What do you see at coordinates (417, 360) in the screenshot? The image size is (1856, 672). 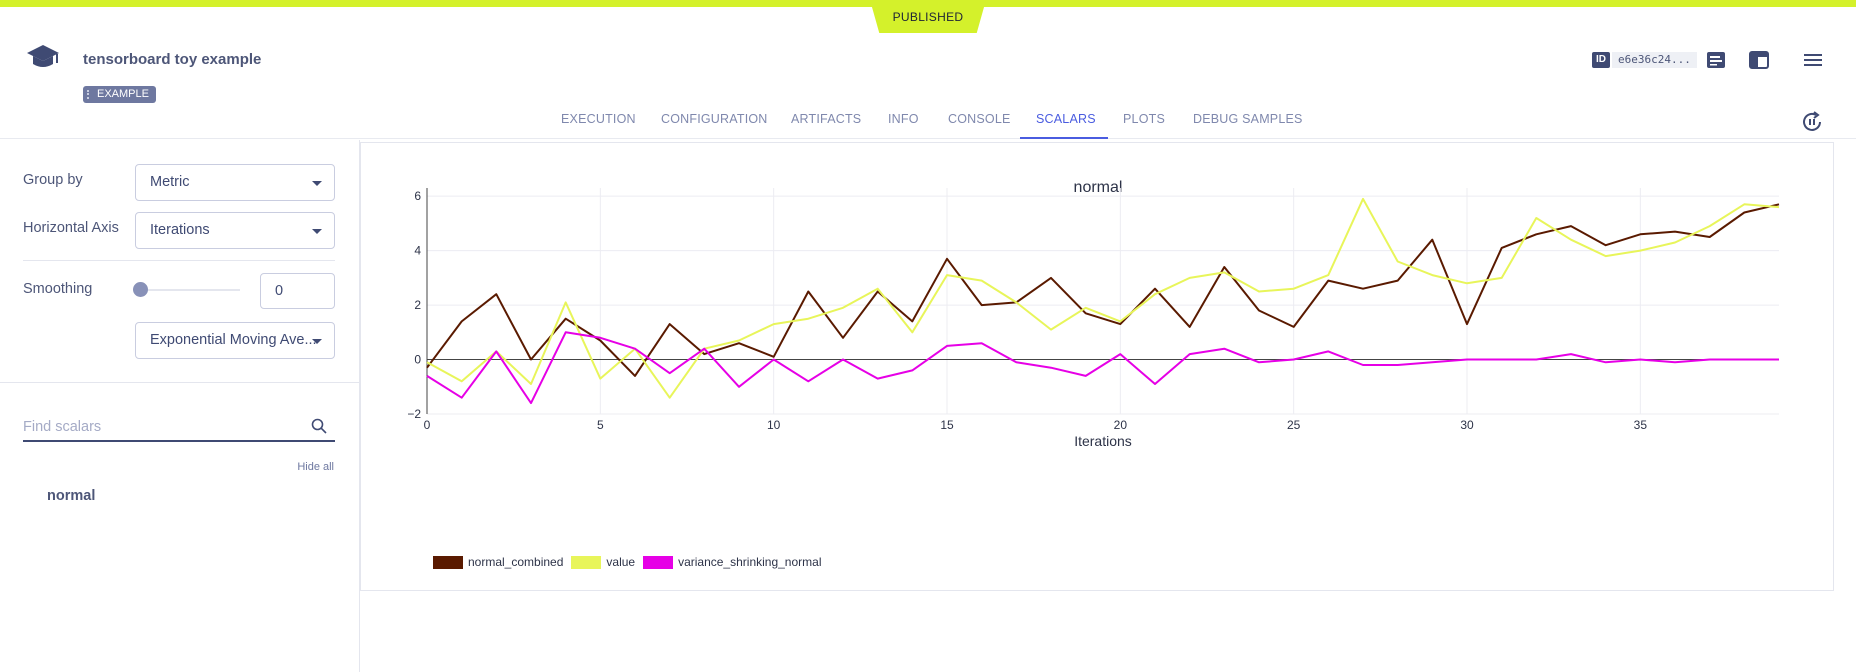 I see `y-tick-label: 0` at bounding box center [417, 360].